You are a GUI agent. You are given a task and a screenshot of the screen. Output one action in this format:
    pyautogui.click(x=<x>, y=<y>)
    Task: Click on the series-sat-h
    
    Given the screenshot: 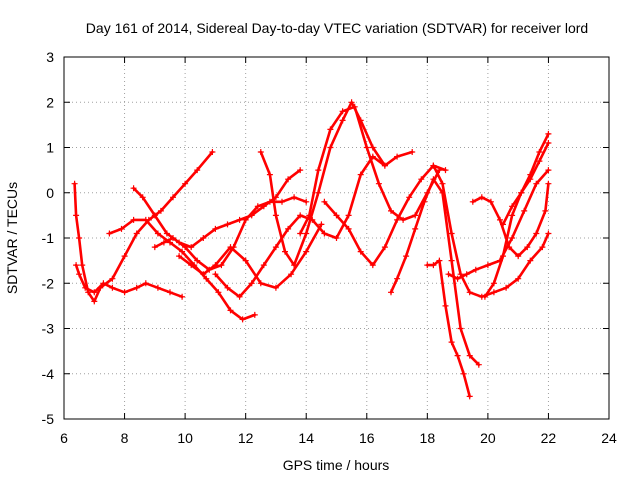 What is the action you would take?
    pyautogui.click(x=336, y=184)
    